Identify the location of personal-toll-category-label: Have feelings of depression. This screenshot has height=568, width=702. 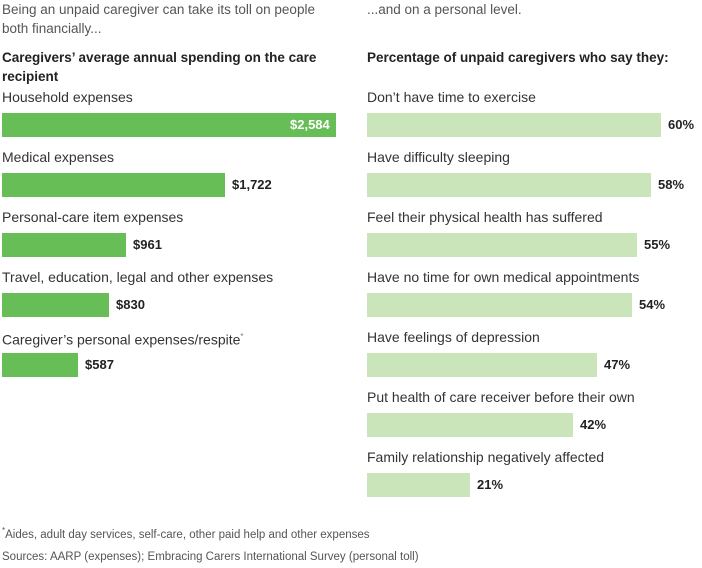
(453, 337).